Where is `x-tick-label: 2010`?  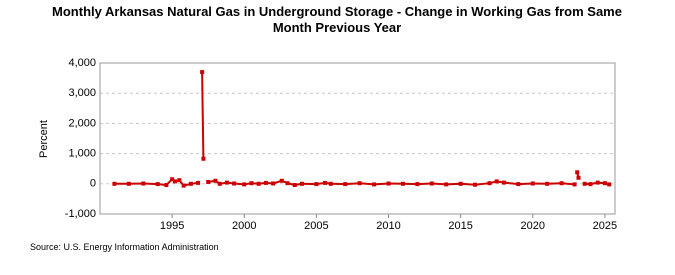
x-tick-label: 2010 is located at coordinates (388, 226).